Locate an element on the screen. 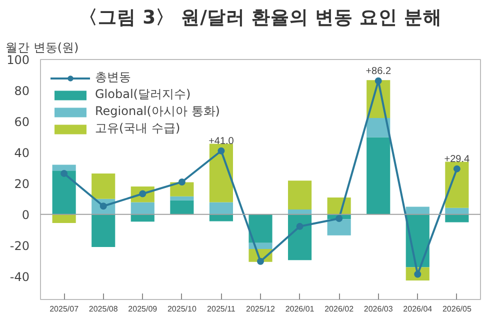 The height and width of the screenshot is (329, 500). x-tick-label: 2025/12 is located at coordinates (261, 309).